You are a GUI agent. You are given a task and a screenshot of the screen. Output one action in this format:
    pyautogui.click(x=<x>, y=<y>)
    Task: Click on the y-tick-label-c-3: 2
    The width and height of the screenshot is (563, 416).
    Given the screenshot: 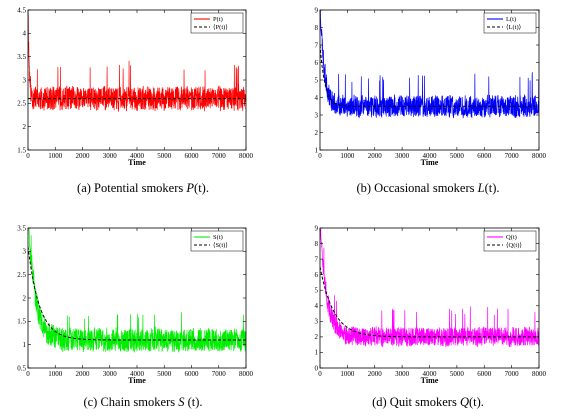 What is the action you would take?
    pyautogui.click(x=25, y=298)
    